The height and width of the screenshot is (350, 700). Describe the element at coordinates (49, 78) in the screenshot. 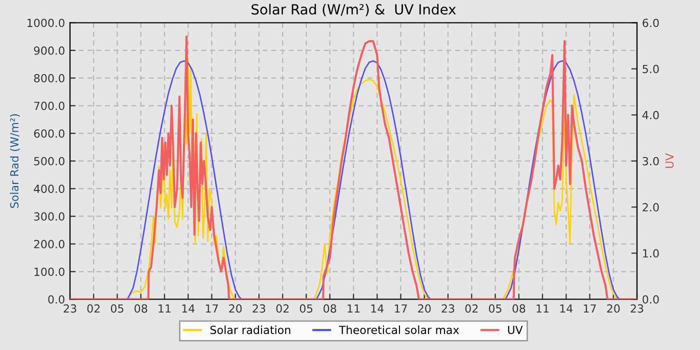

I see `y-tick-label: 800.0` at that location.